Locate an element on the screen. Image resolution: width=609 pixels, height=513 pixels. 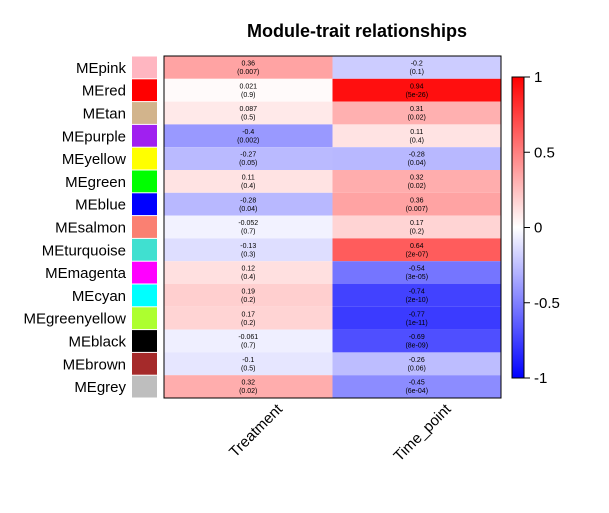
cell-correlation-label: -0.2 is located at coordinates (417, 64).